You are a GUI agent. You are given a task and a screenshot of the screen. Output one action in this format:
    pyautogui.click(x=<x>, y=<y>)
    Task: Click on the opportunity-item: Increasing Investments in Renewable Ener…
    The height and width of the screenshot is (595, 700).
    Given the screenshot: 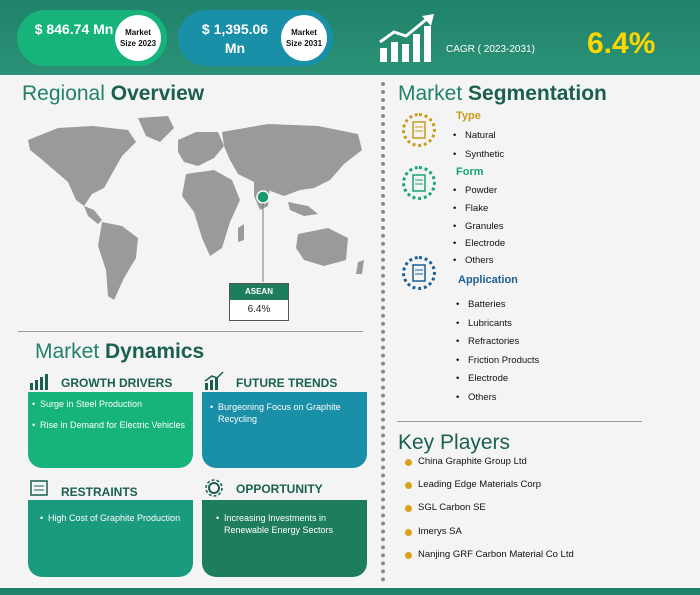 What is the action you would take?
    pyautogui.click(x=287, y=524)
    